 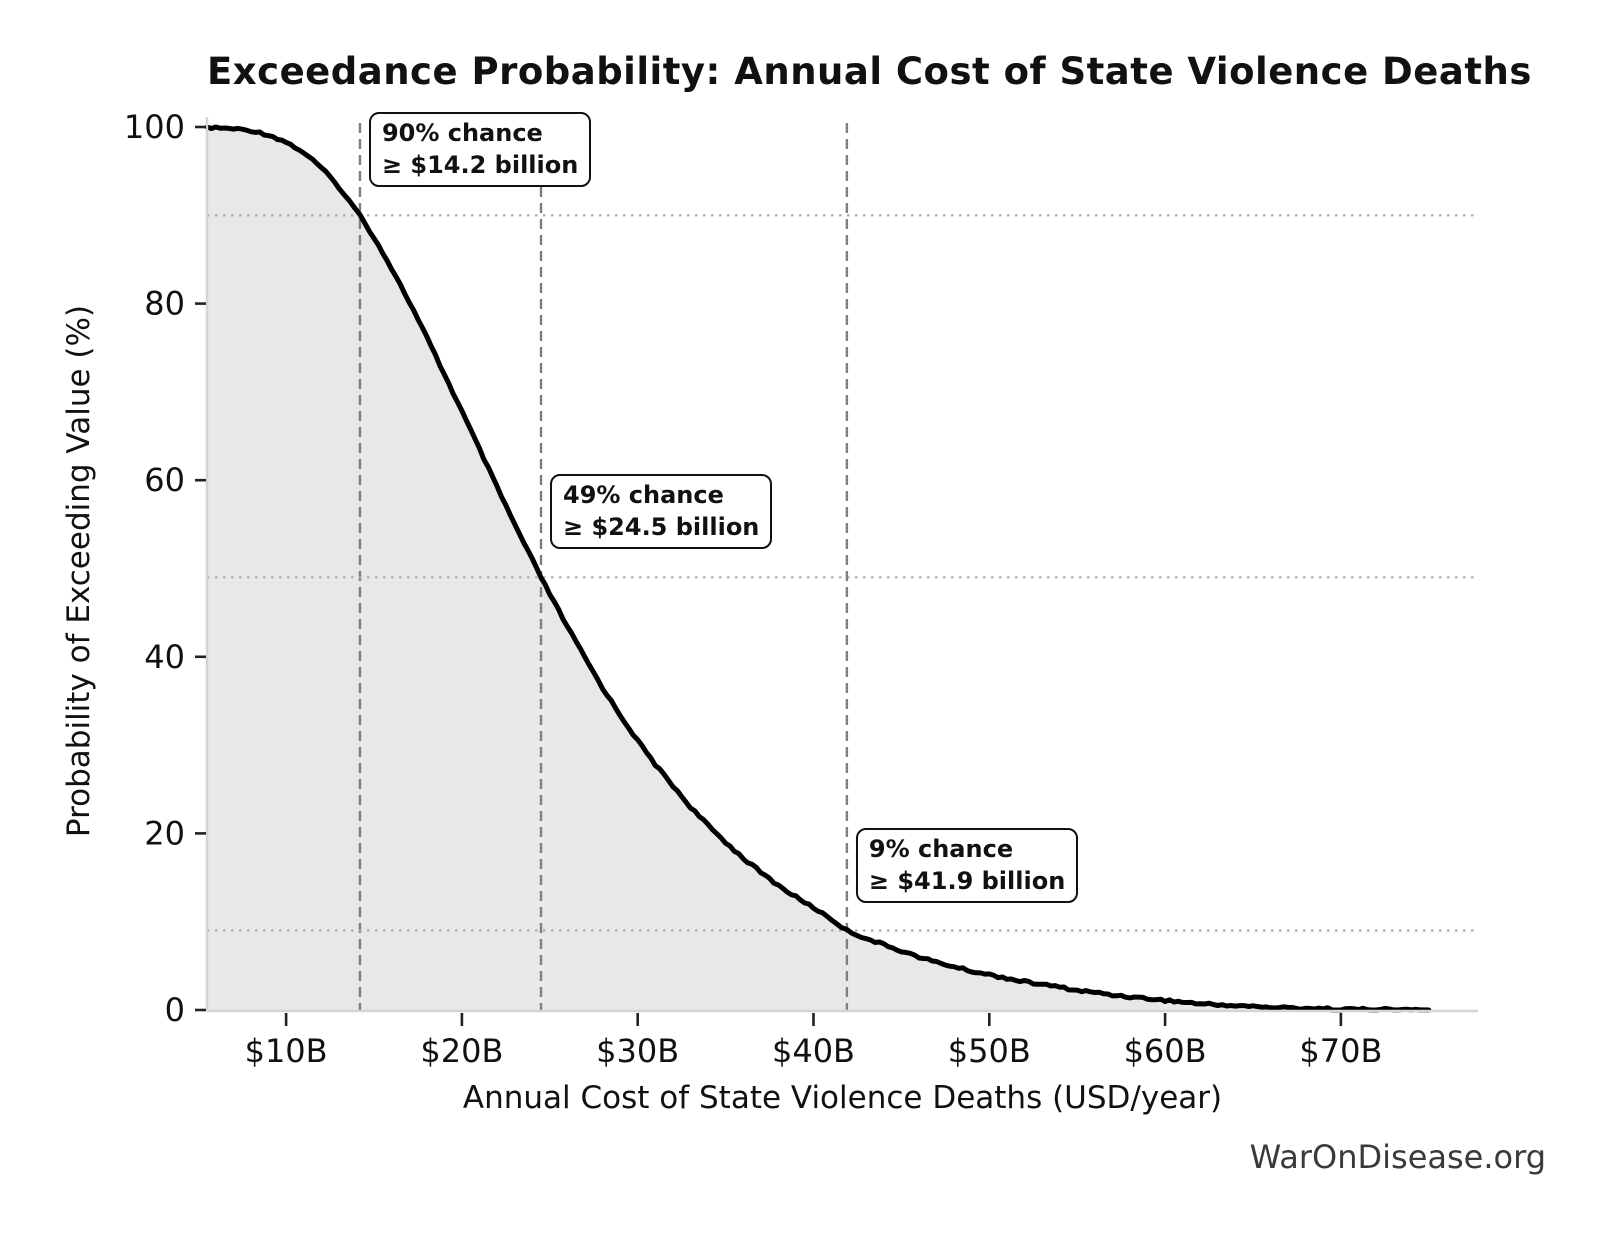 What do you see at coordinates (967, 880) in the screenshot?
I see `annotation-9pct-line2: ≥ $41.9 billion` at bounding box center [967, 880].